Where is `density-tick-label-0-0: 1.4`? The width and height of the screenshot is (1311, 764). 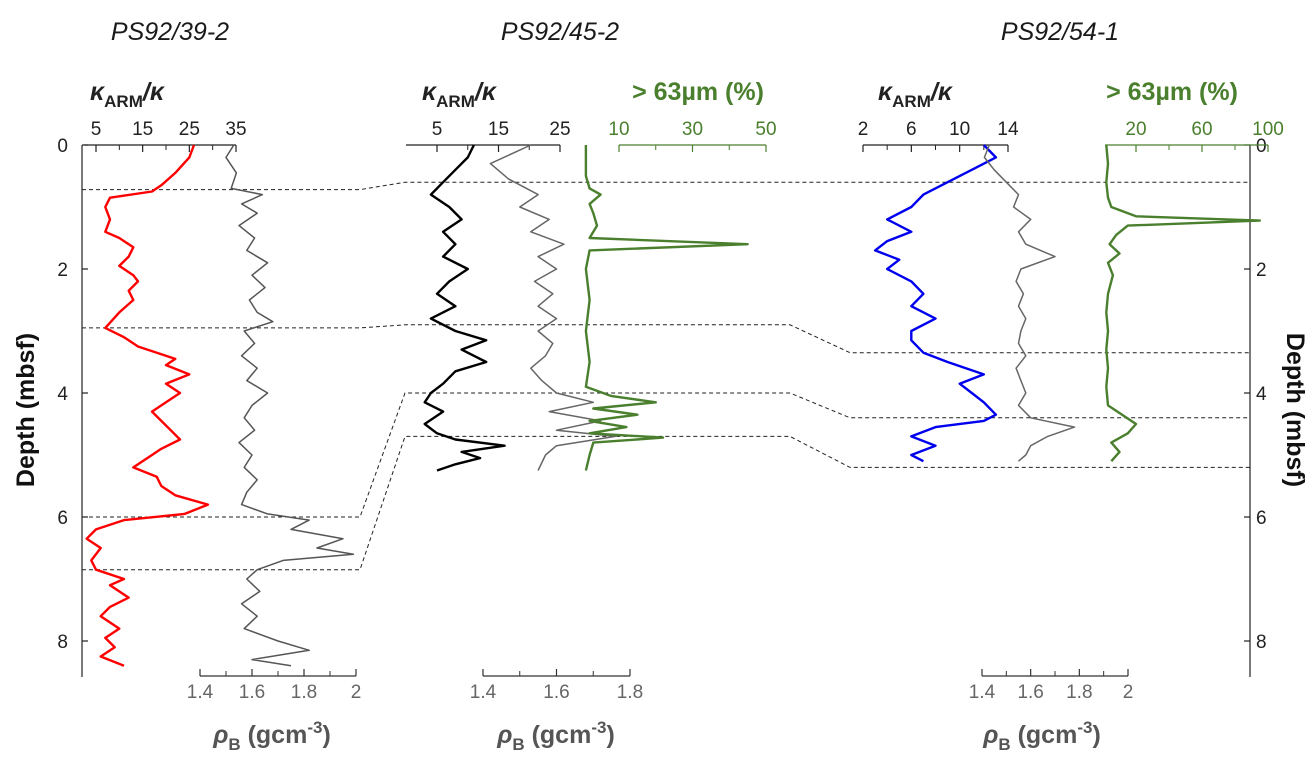 density-tick-label-0-0: 1.4 is located at coordinates (200, 692).